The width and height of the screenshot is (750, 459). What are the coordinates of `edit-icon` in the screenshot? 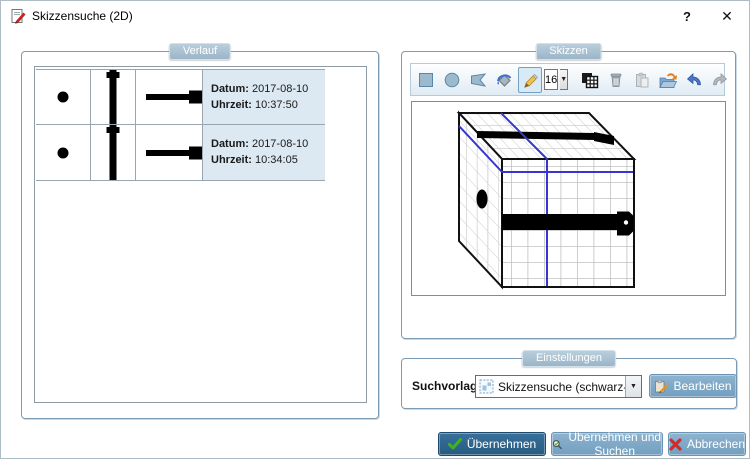 It's located at (662, 386).